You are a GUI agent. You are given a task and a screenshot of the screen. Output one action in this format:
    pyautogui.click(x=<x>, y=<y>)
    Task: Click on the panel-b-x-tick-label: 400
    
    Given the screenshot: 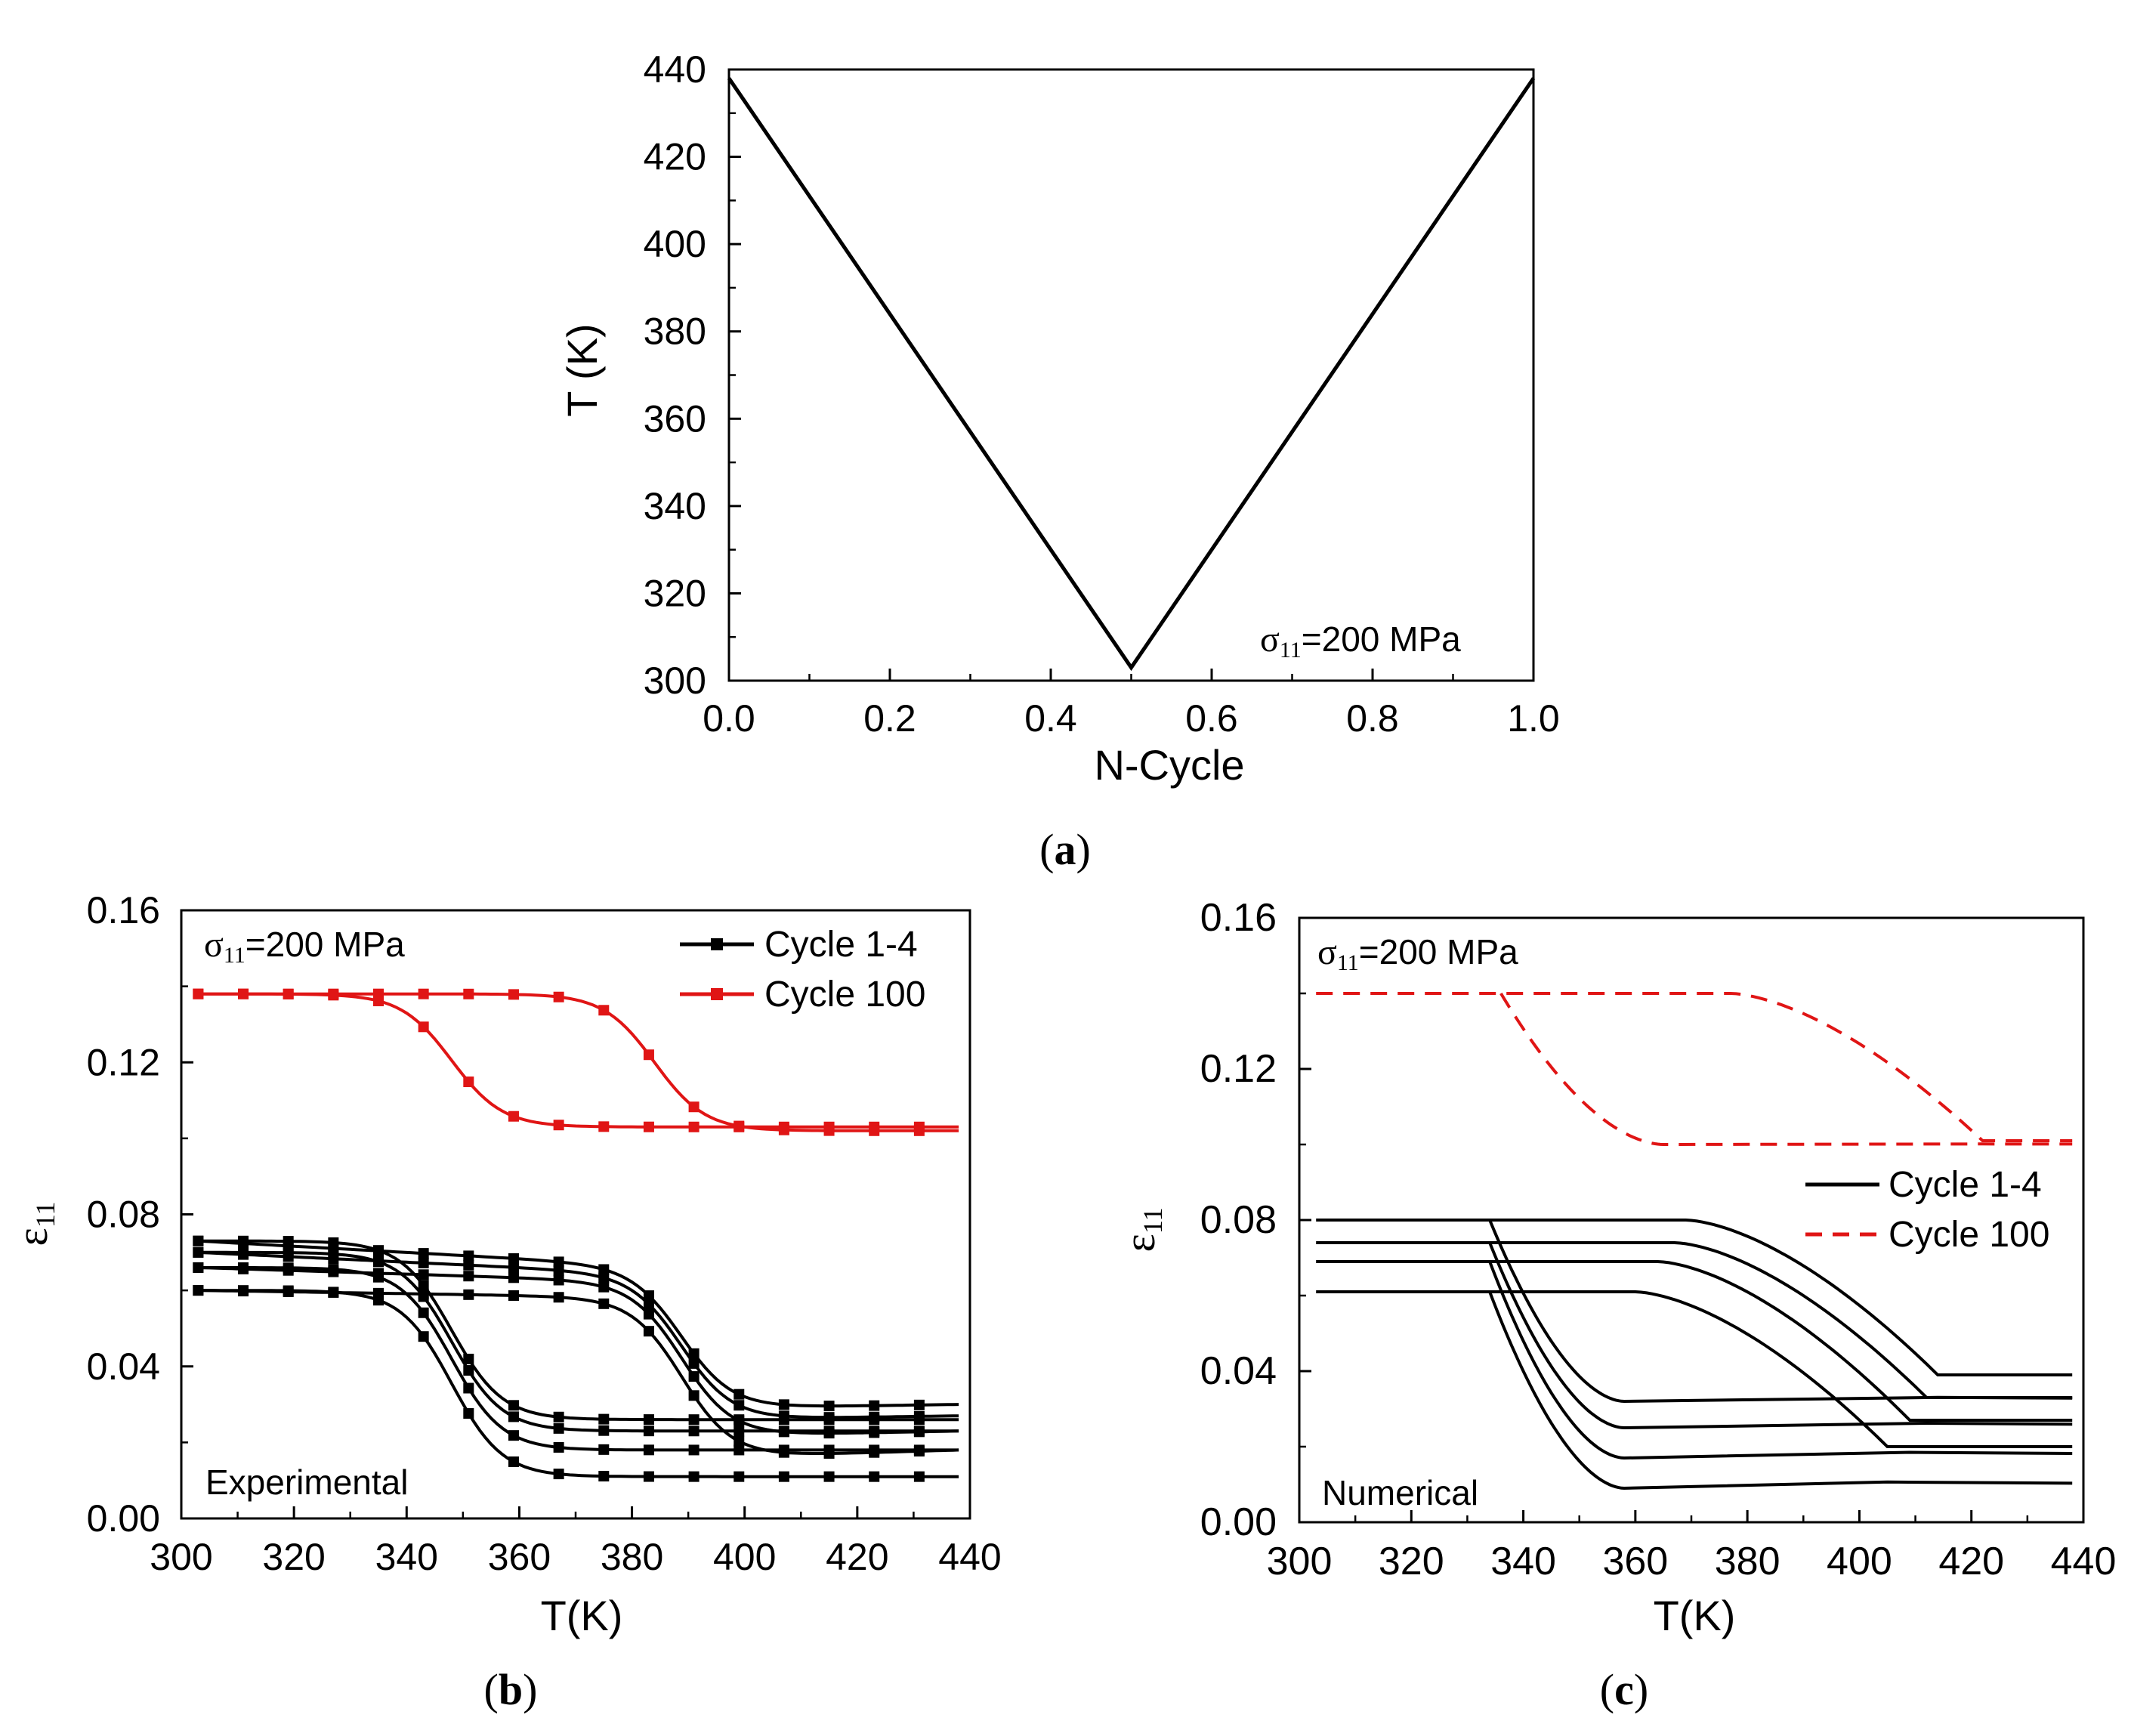 What is the action you would take?
    pyautogui.click(x=744, y=1557)
    